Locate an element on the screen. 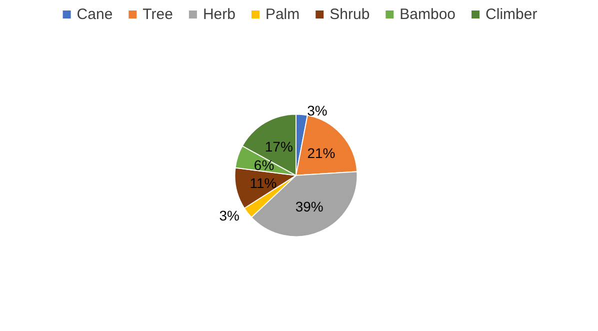 This screenshot has width=598, height=331. legend-label: Shrub is located at coordinates (350, 14).